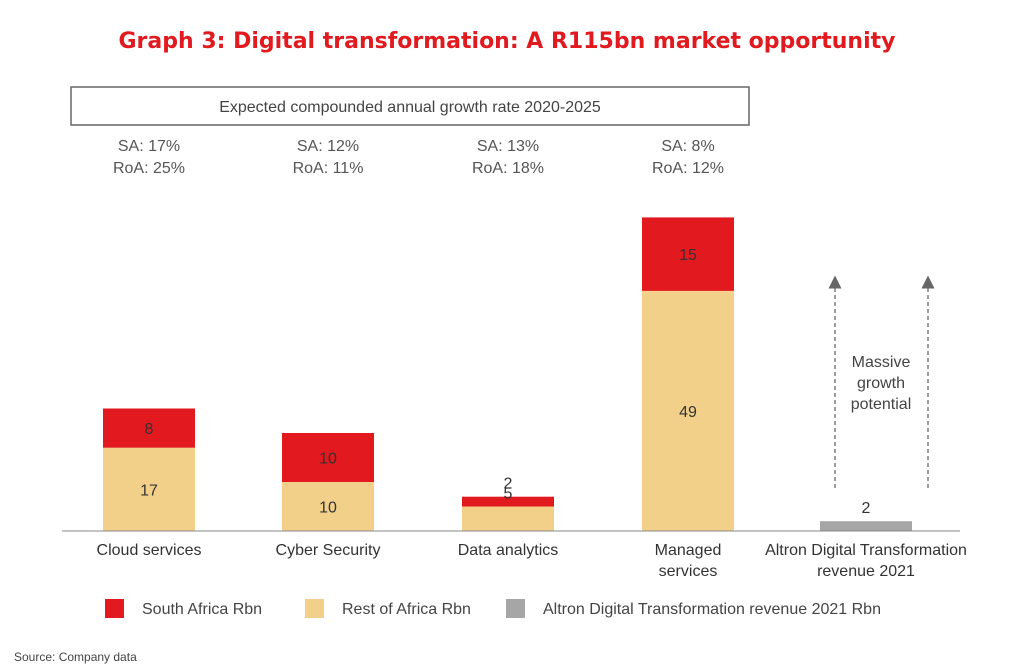 This screenshot has height=669, width=1011. What do you see at coordinates (881, 404) in the screenshot?
I see `annotation-line-3: potential` at bounding box center [881, 404].